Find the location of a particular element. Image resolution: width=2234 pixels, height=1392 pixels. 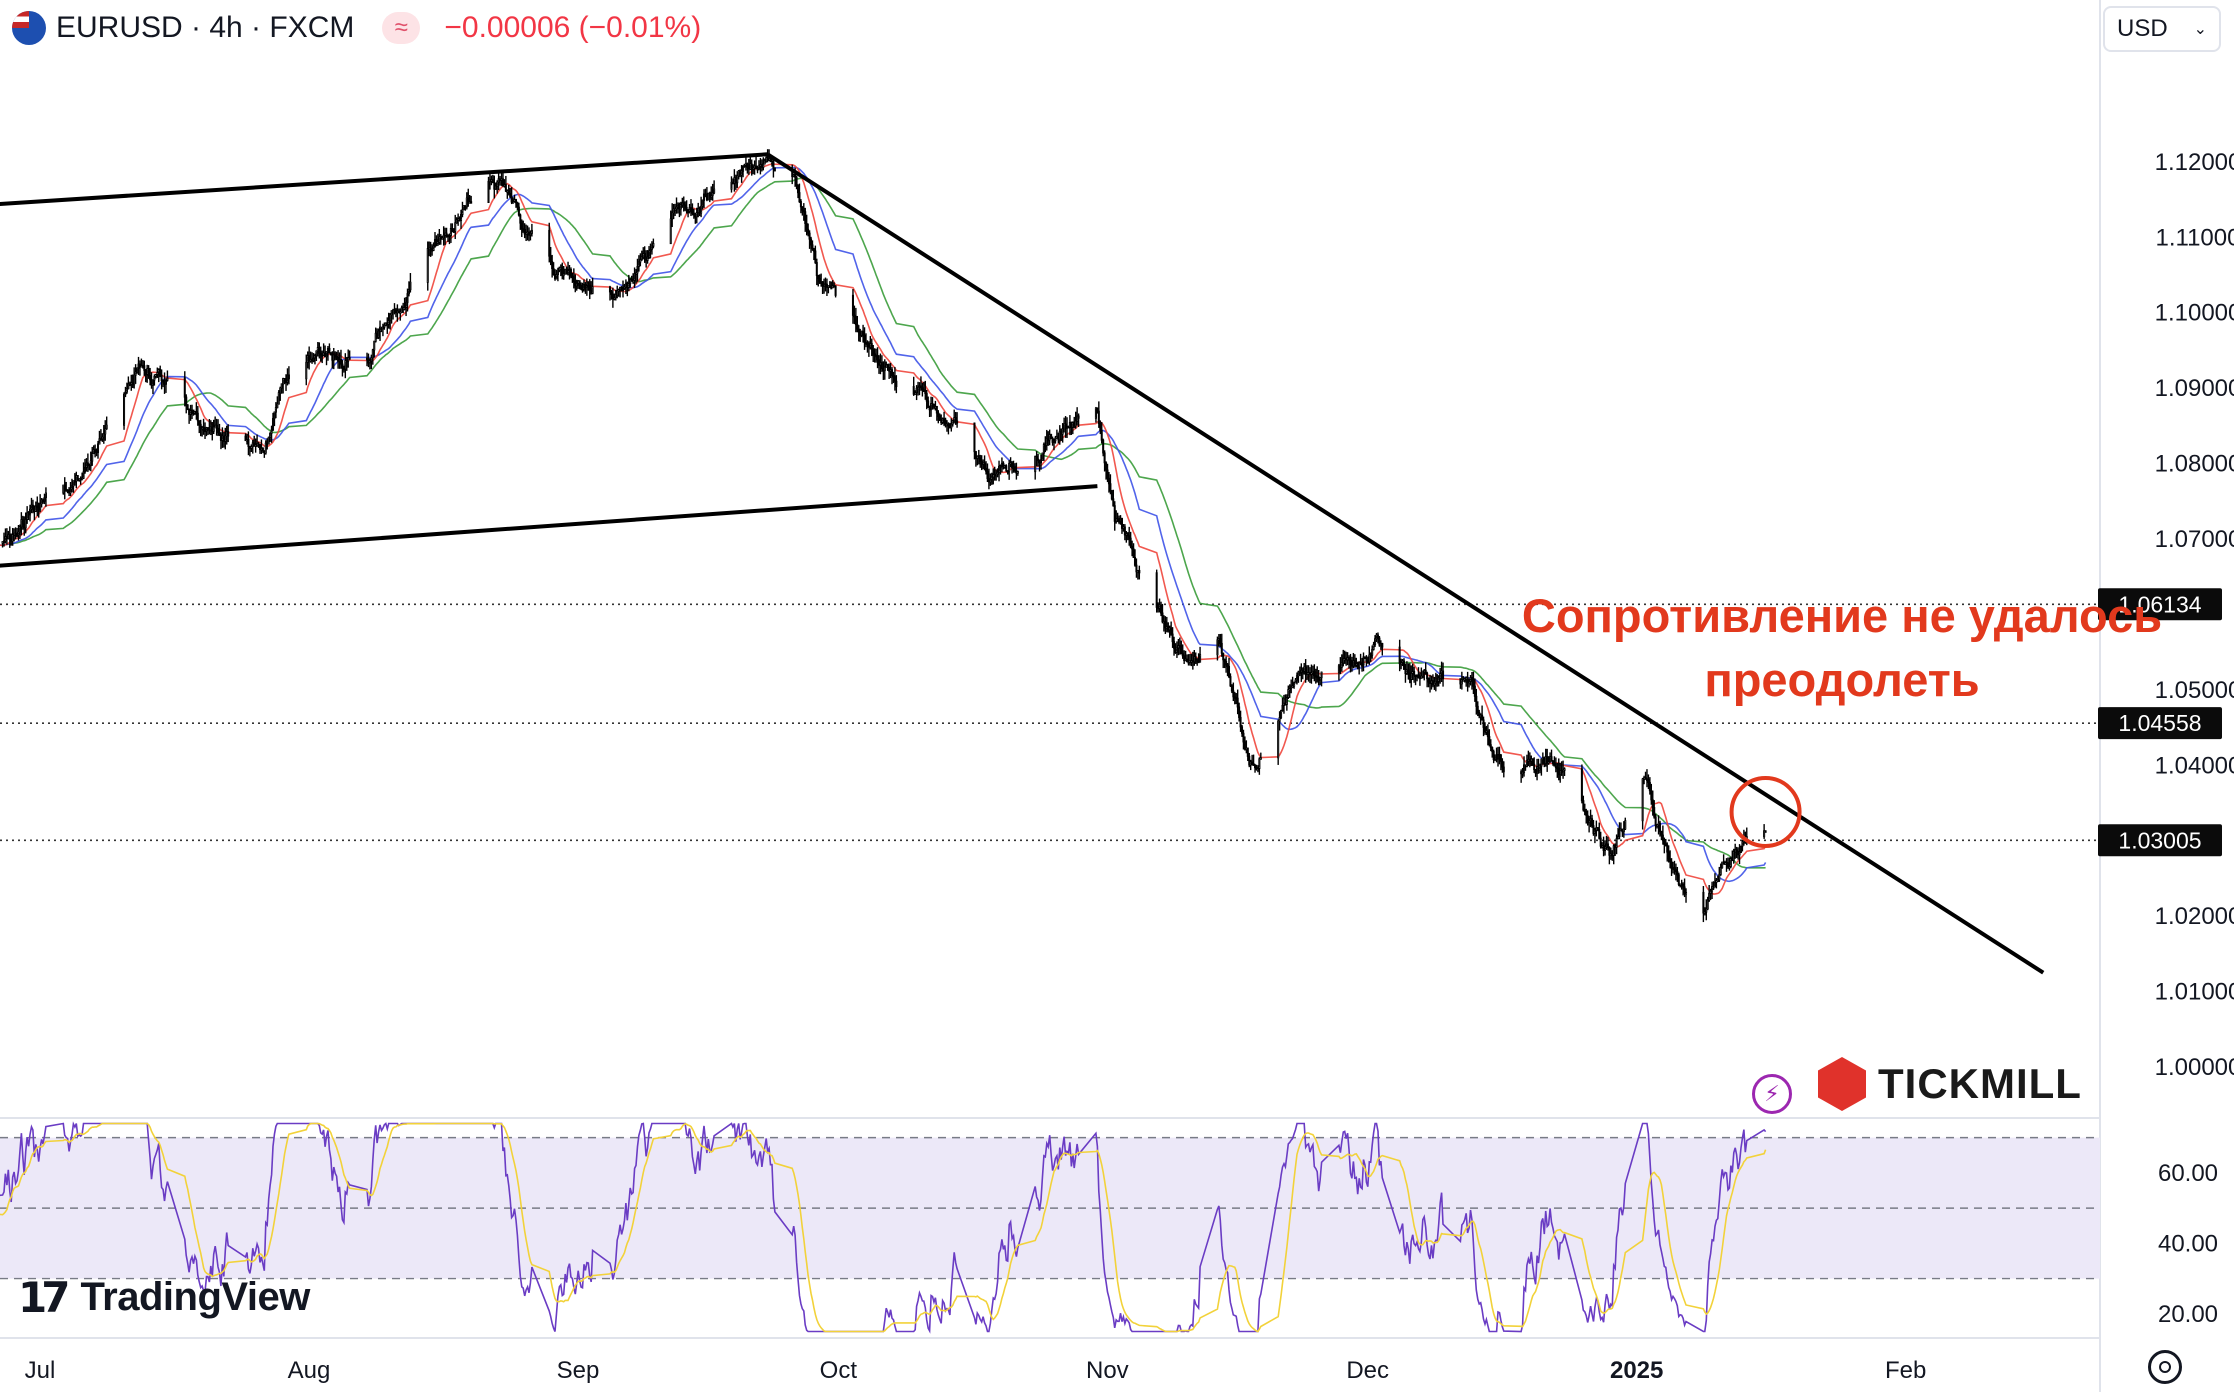

rsi-ma-line is located at coordinates (883, 1227).